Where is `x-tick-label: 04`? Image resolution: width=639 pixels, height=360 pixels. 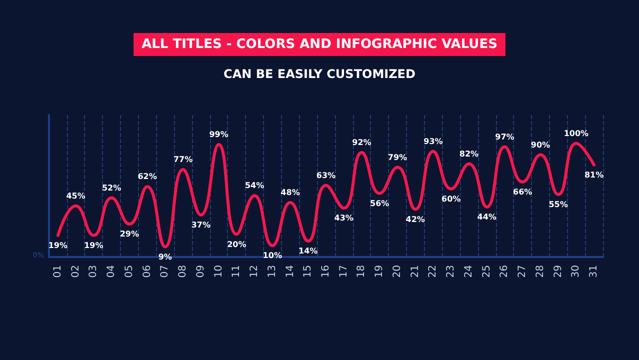
x-tick-label: 04 is located at coordinates (112, 271).